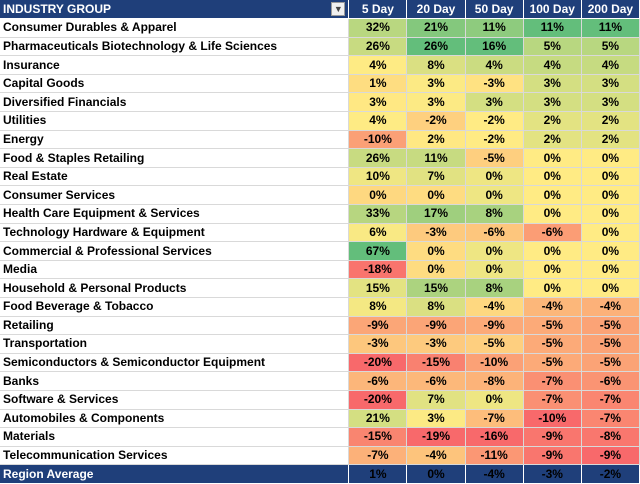 The image size is (640, 484). I want to click on value-cell-200-day: 2%, so click(610, 121).